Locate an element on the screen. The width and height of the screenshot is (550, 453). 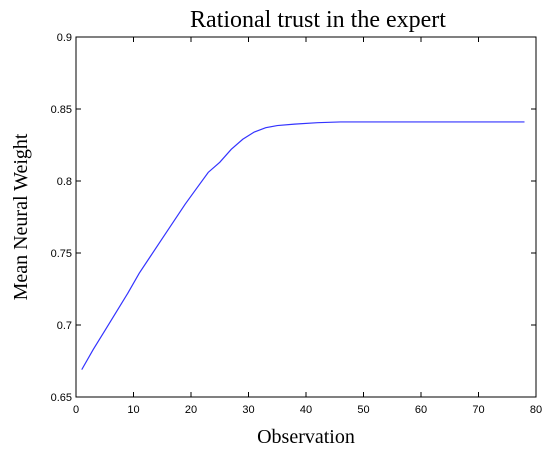
x-tick-label: 20 is located at coordinates (191, 410).